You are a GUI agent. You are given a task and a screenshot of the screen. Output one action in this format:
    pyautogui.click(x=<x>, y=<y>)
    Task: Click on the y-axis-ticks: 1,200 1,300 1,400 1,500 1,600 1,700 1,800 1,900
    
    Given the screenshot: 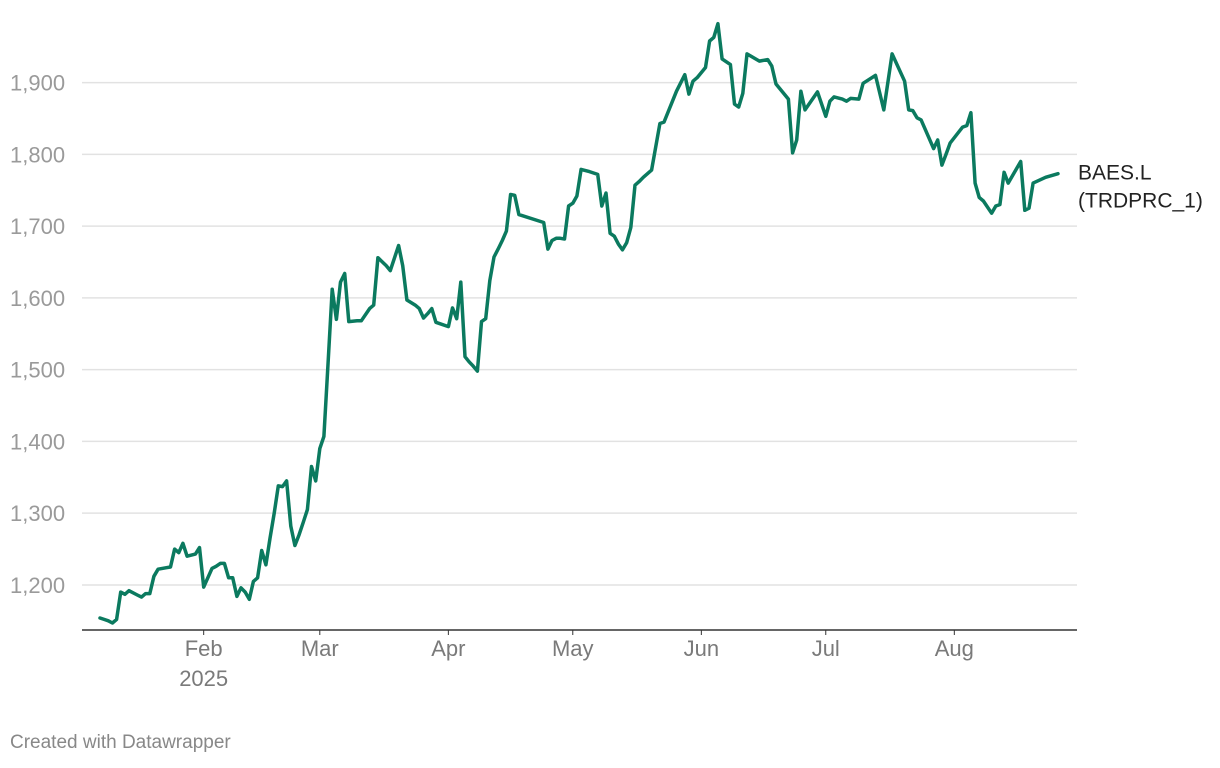 What is the action you would take?
    pyautogui.click(x=37, y=334)
    